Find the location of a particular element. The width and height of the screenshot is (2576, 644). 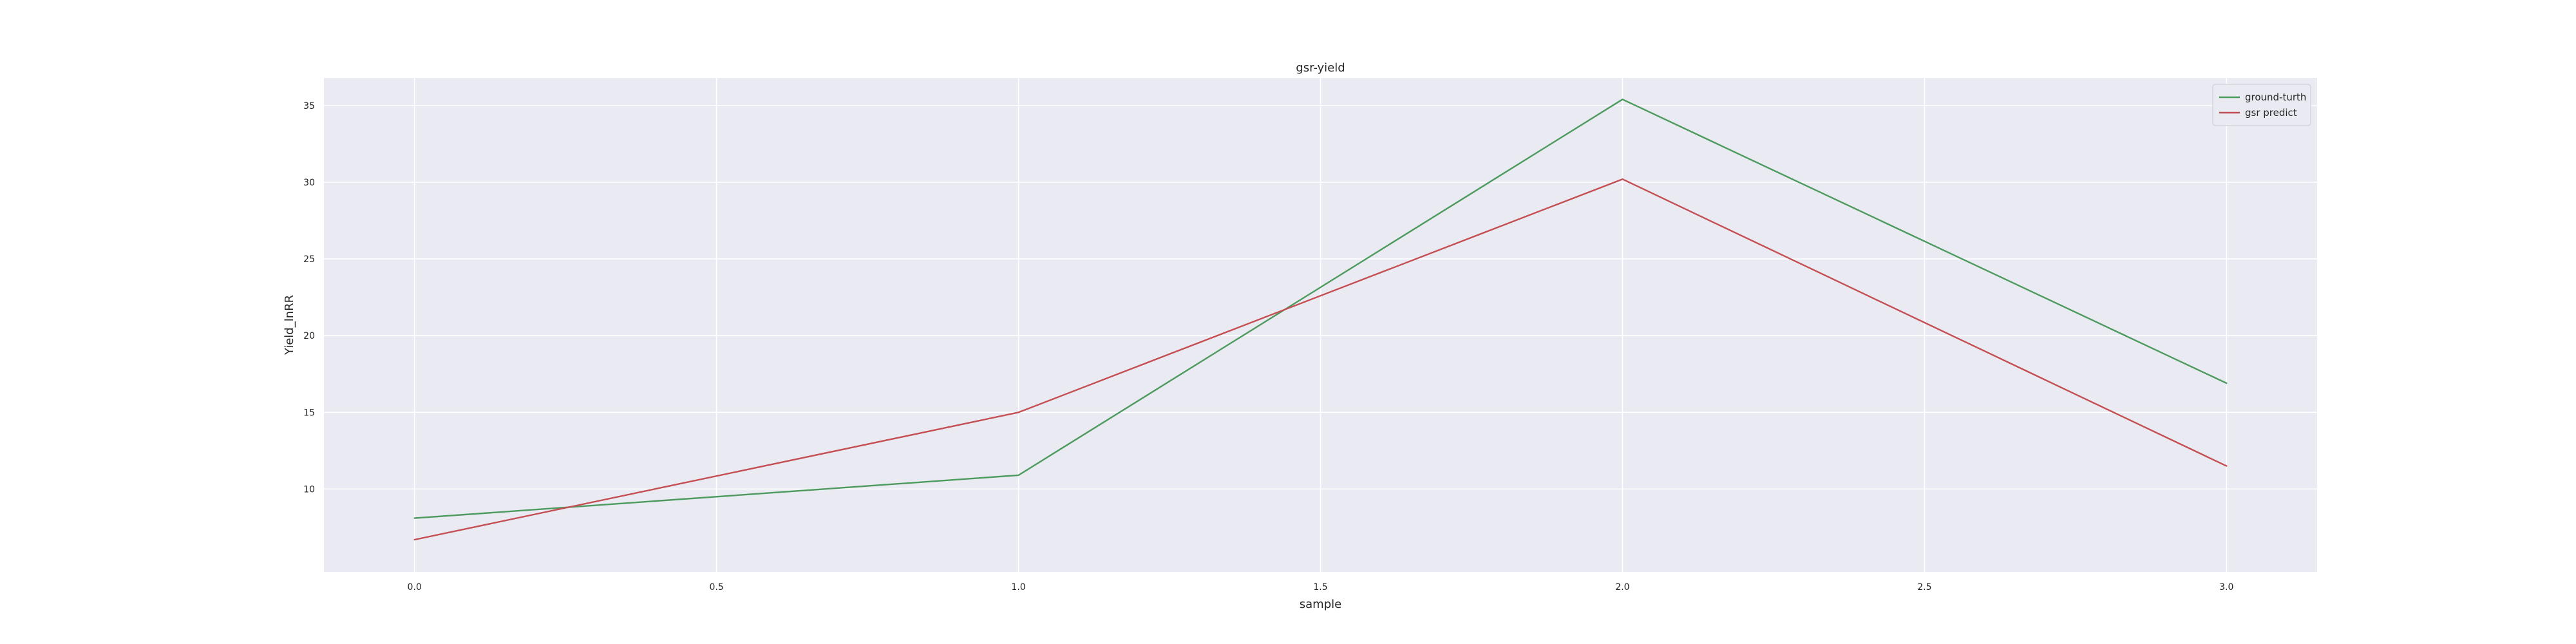

y-axis-label: Yield_lnRR is located at coordinates (289, 325).